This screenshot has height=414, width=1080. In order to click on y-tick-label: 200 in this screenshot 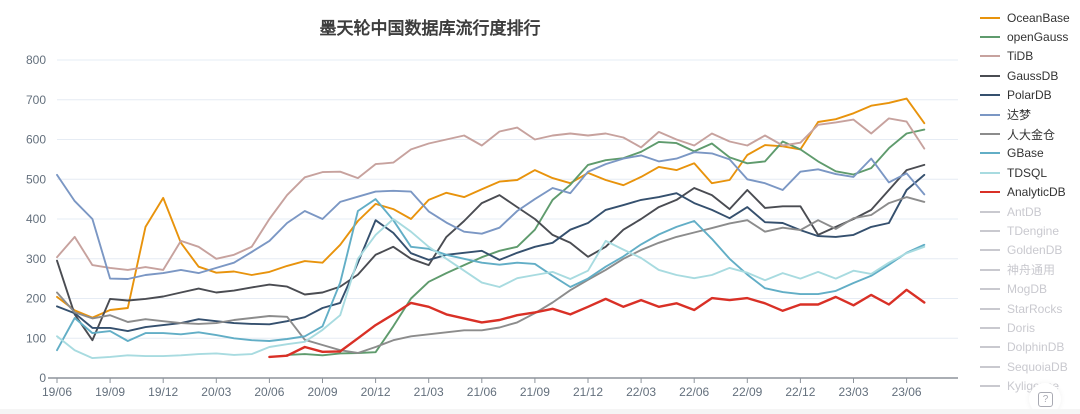, I will do `click(36, 299)`.